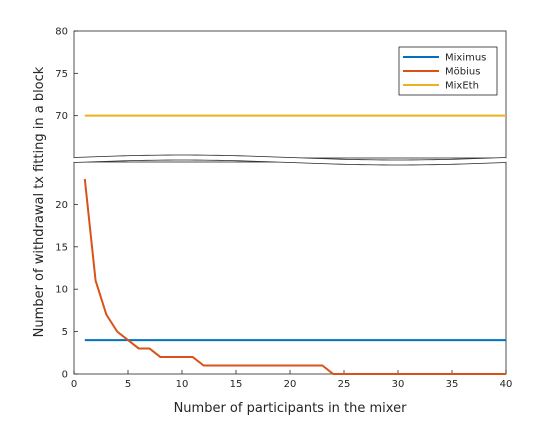  I want to click on legend-label: MixEth, so click(462, 86).